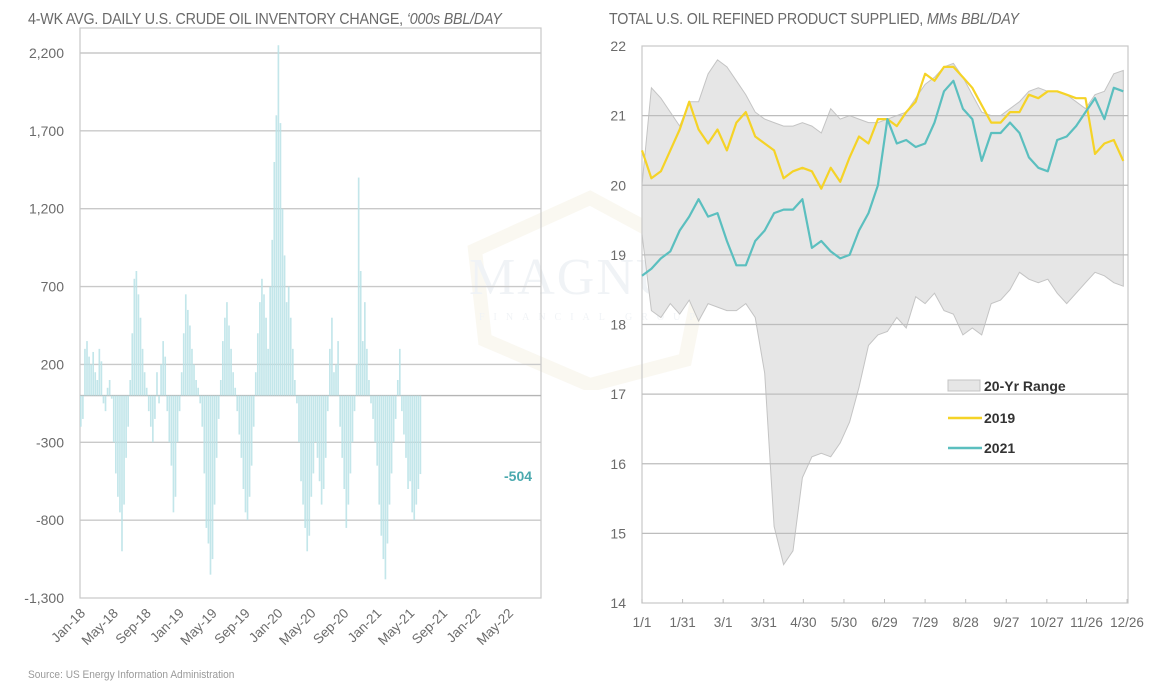  Describe the element at coordinates (454, 19) in the screenshot. I see `left-chart-title-units: ‘000s BBL/DAY` at that location.